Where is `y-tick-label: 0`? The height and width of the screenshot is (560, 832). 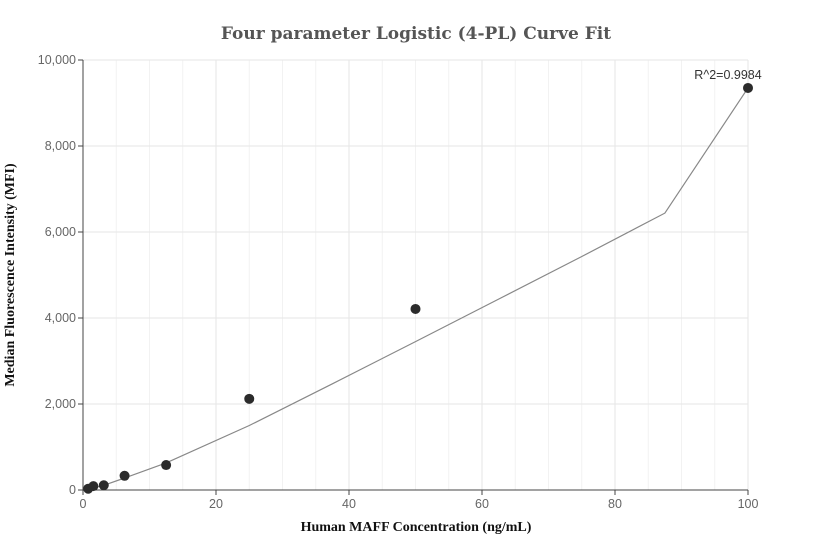
y-tick-label: 0 is located at coordinates (72, 490).